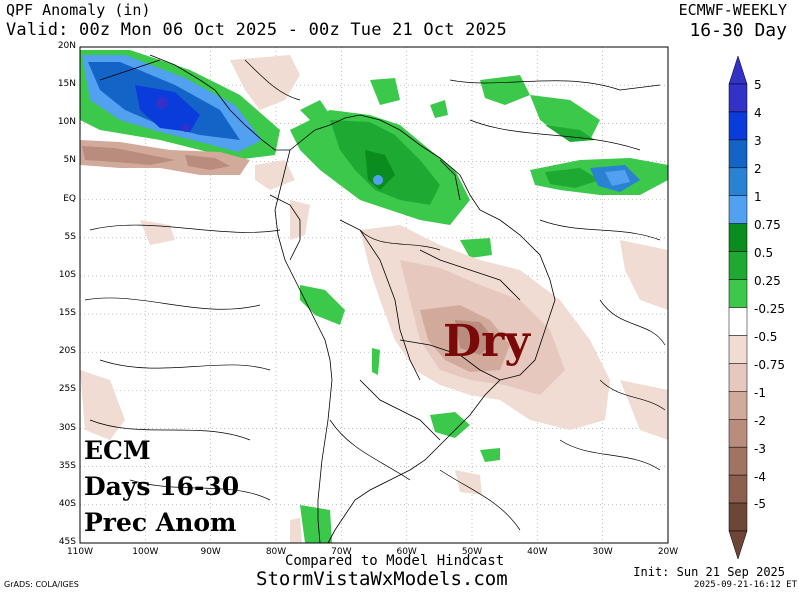 The height and width of the screenshot is (592, 799). I want to click on lon-label: 80W, so click(276, 552).